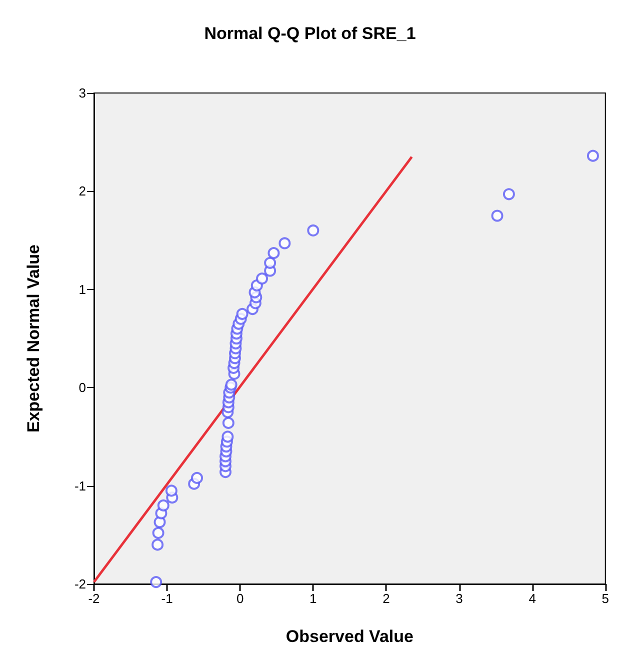  What do you see at coordinates (532, 598) in the screenshot?
I see `x-tick-label: 4` at bounding box center [532, 598].